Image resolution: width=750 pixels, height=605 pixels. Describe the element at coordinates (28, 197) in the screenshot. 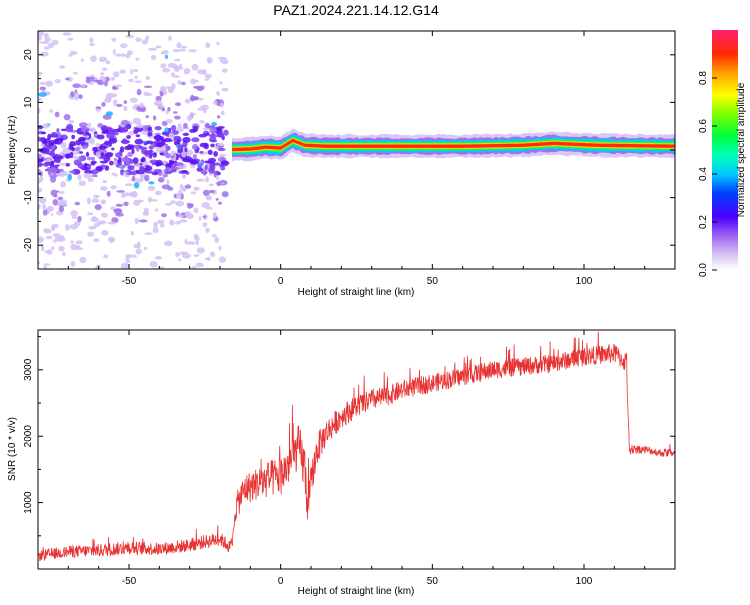

I see `spectrogram-y-tick-label: -10` at that location.